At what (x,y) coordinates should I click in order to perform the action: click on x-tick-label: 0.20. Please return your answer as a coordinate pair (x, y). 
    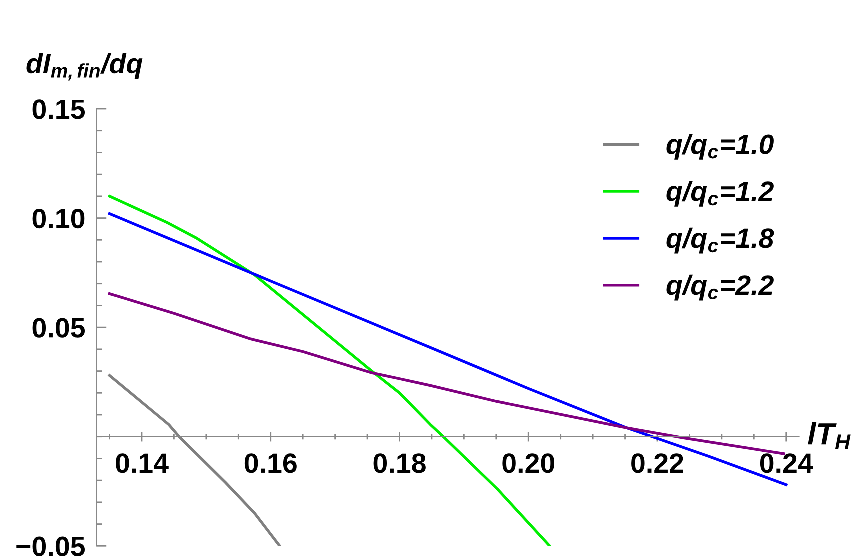
    Looking at the image, I should click on (528, 464).